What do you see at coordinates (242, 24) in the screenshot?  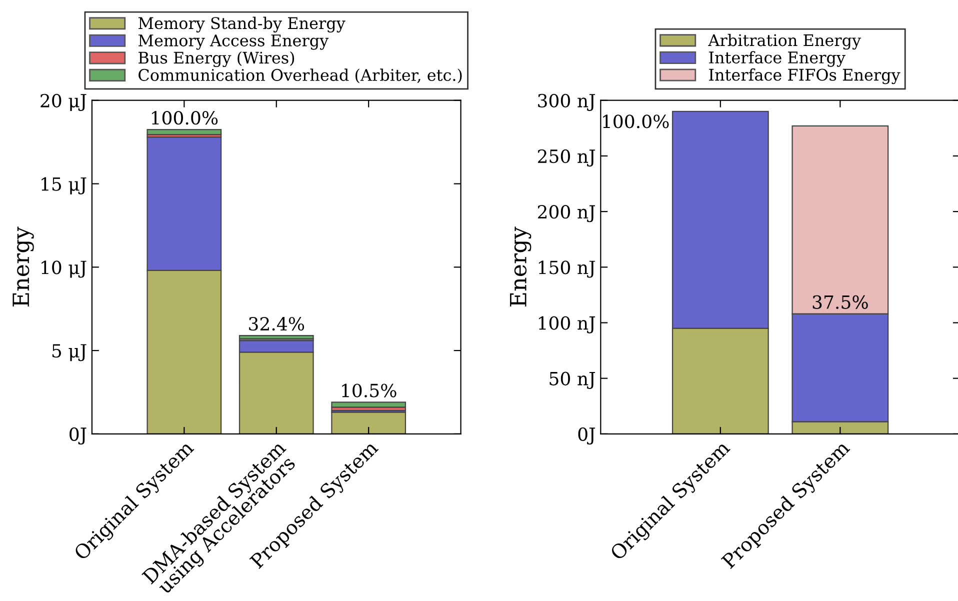 I see `legend-label: Memory Stand-by Energy` at bounding box center [242, 24].